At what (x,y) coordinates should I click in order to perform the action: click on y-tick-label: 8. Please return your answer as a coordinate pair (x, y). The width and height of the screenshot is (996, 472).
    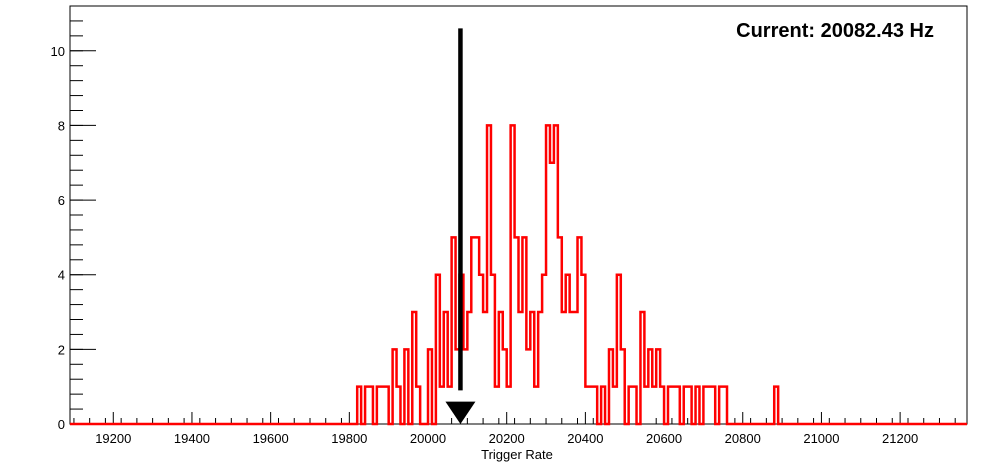
    Looking at the image, I should click on (61, 125).